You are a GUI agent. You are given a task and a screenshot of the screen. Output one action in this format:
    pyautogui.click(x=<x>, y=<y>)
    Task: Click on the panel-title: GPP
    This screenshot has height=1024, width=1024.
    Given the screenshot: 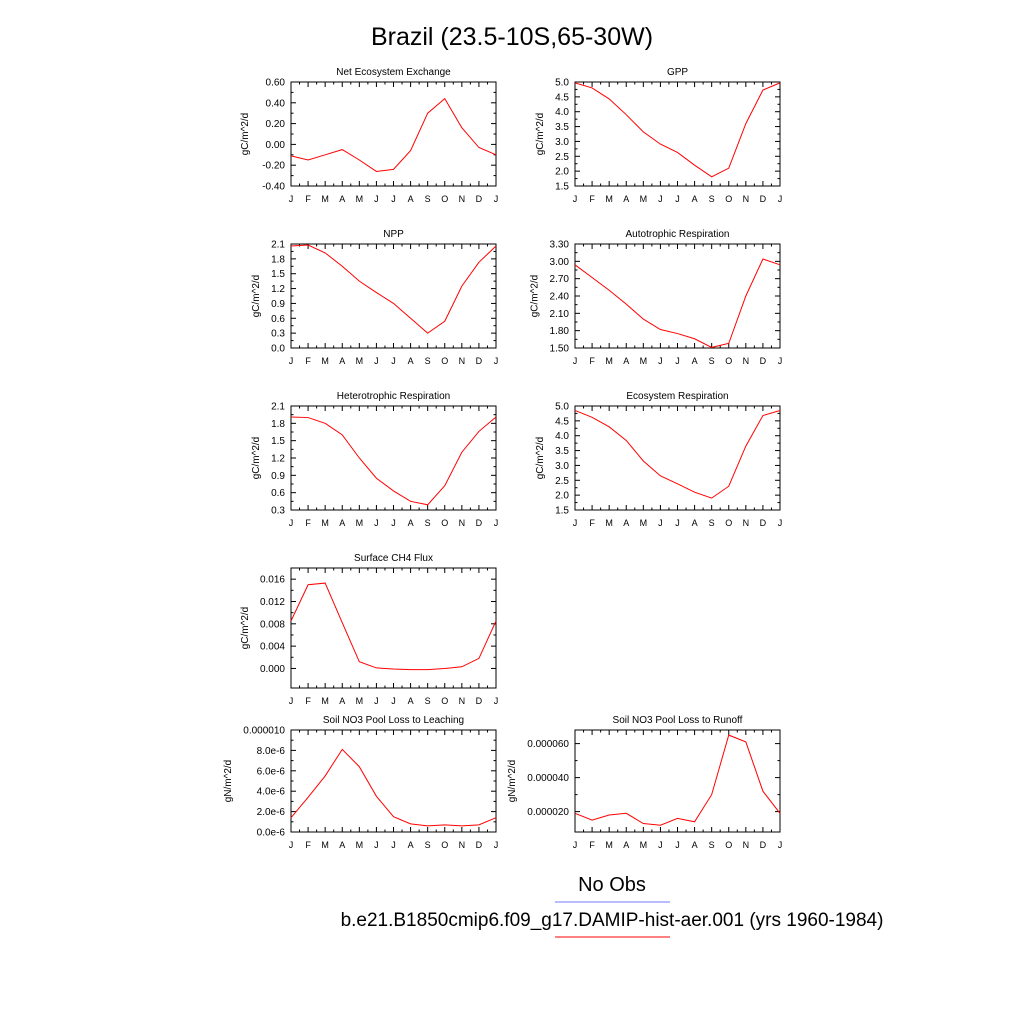 What is the action you would take?
    pyautogui.click(x=677, y=72)
    